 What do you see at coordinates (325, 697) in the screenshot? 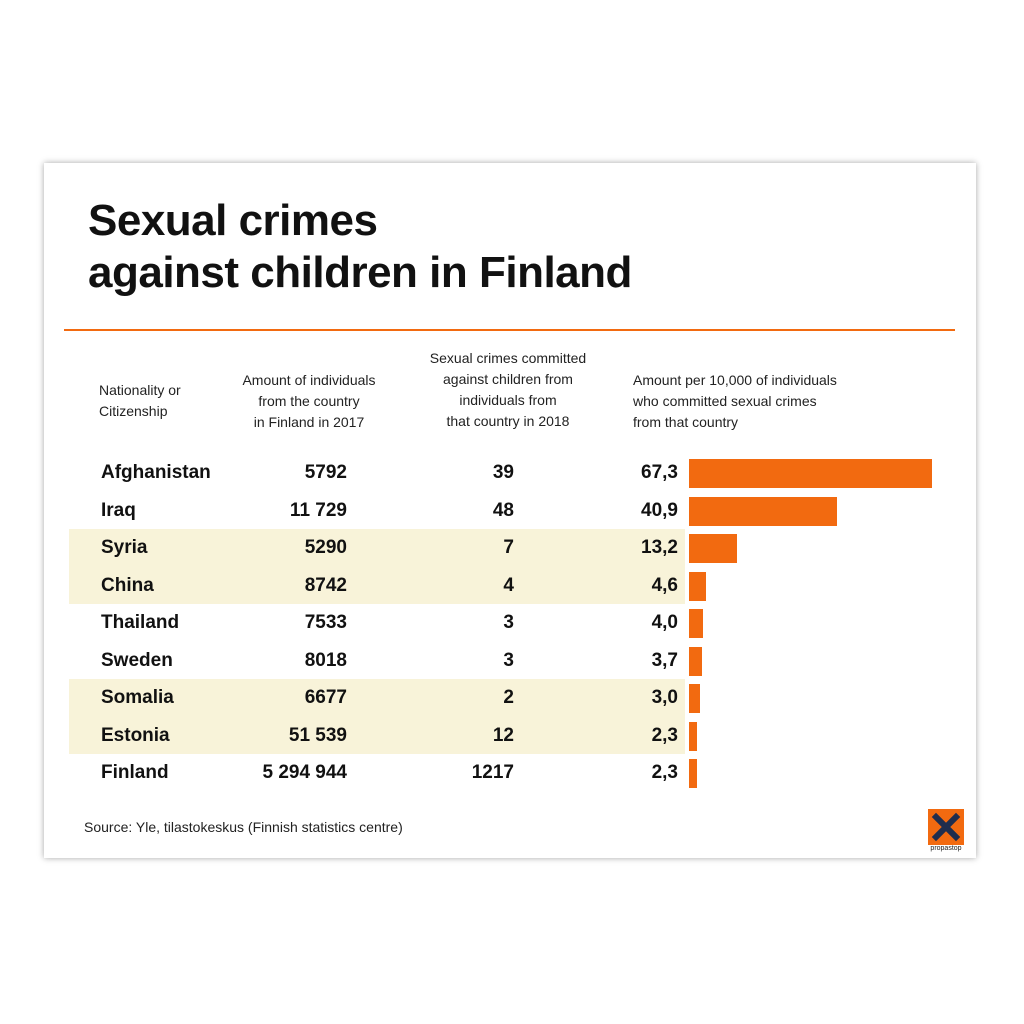
I see `individuals-value: 6677` at bounding box center [325, 697].